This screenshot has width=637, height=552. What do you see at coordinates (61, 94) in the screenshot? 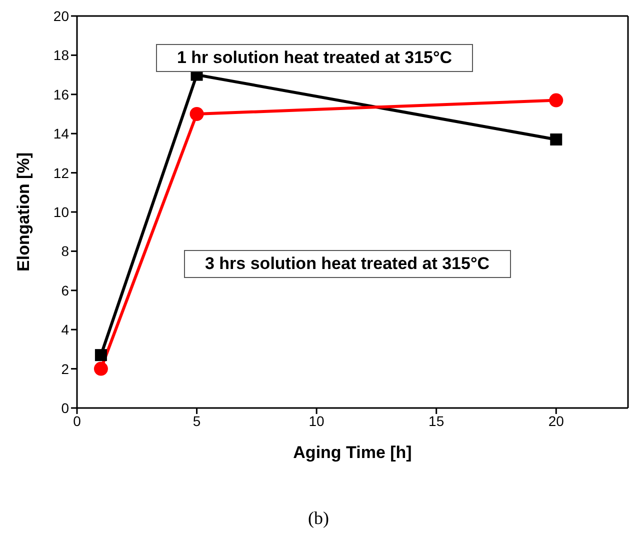
I see `y-tick-label: 16` at bounding box center [61, 94].